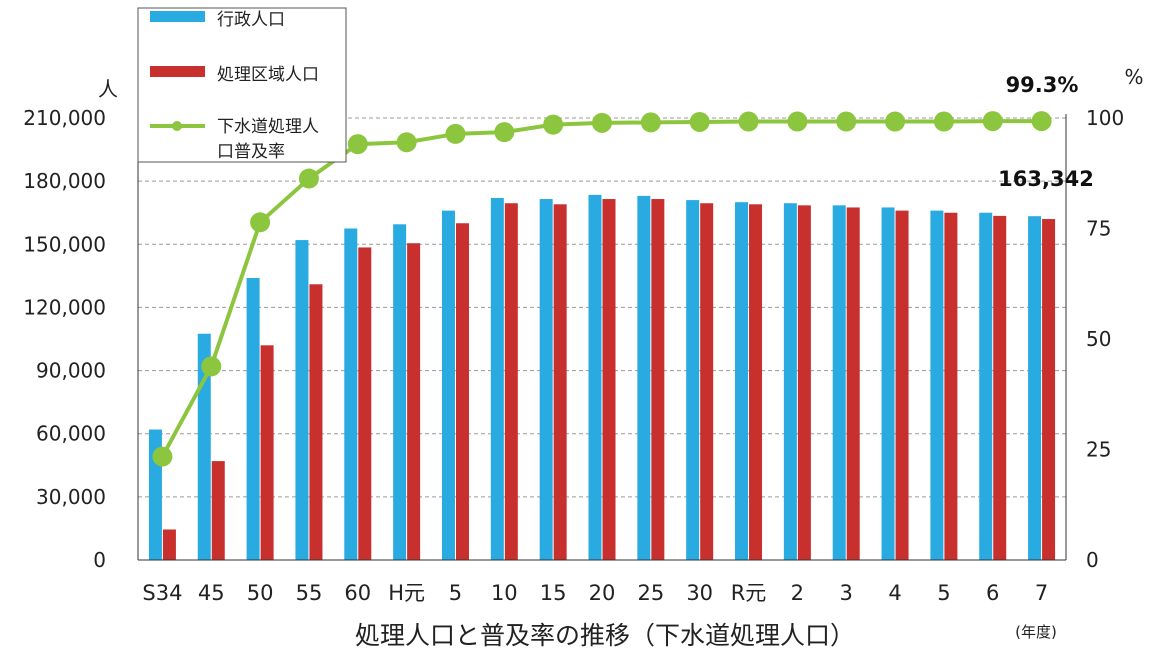 The height and width of the screenshot is (652, 1152). Describe the element at coordinates (211, 593) in the screenshot. I see `x-tick-label: 45` at that location.